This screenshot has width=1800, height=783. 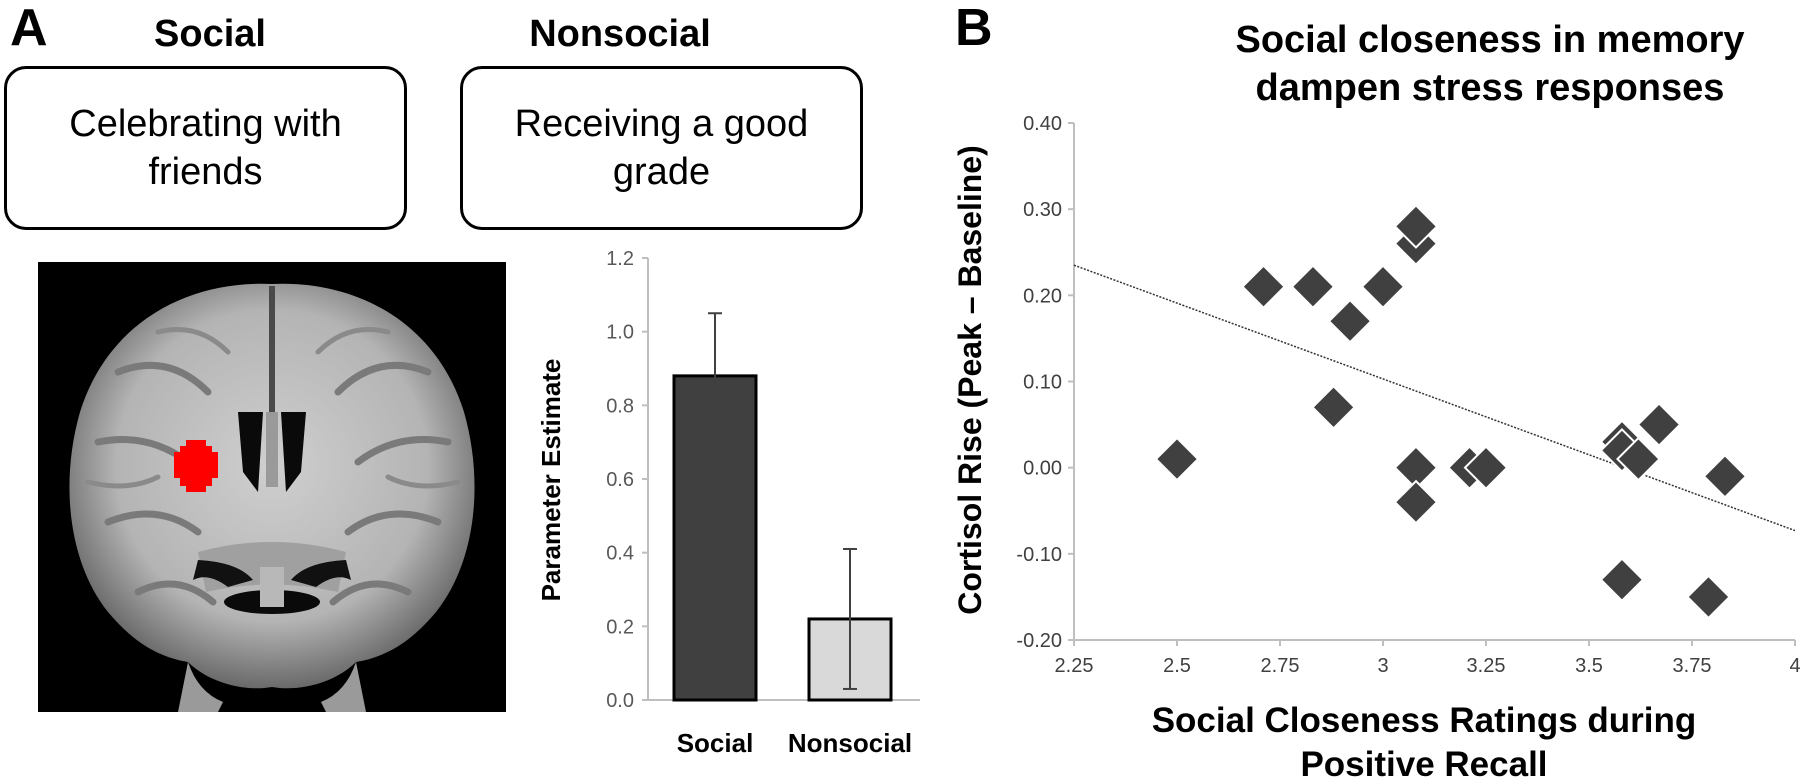 I want to click on scatter-title-line2: dampen stress responses, so click(x=1490, y=88).